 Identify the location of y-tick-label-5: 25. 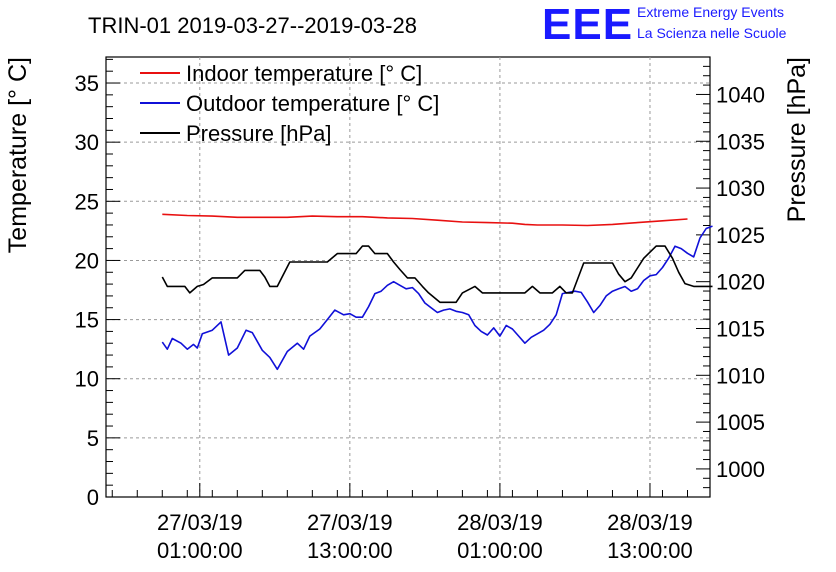
(87, 201).